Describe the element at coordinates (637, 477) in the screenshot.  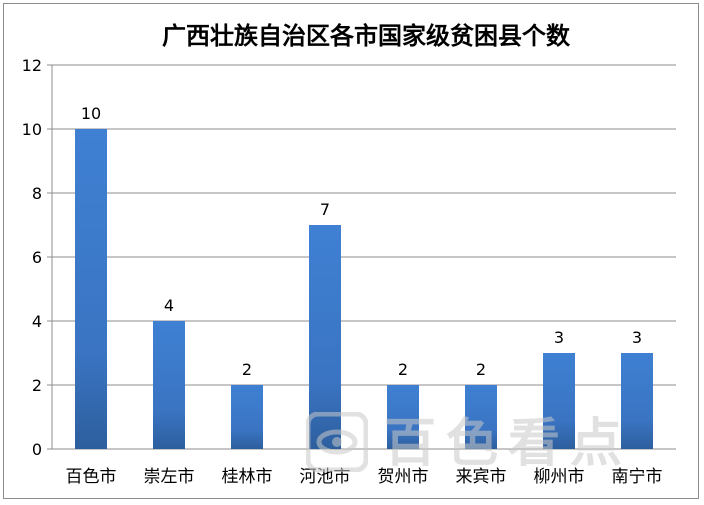
I see `x-tick-label: 南宁市` at that location.